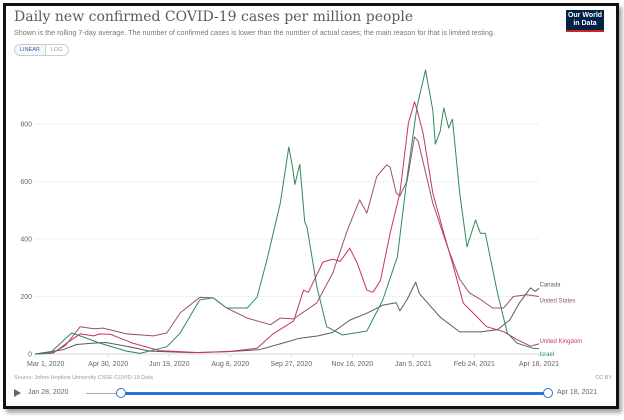  Describe the element at coordinates (45, 364) in the screenshot. I see `x-tick-label: Mar 1, 2020` at that location.